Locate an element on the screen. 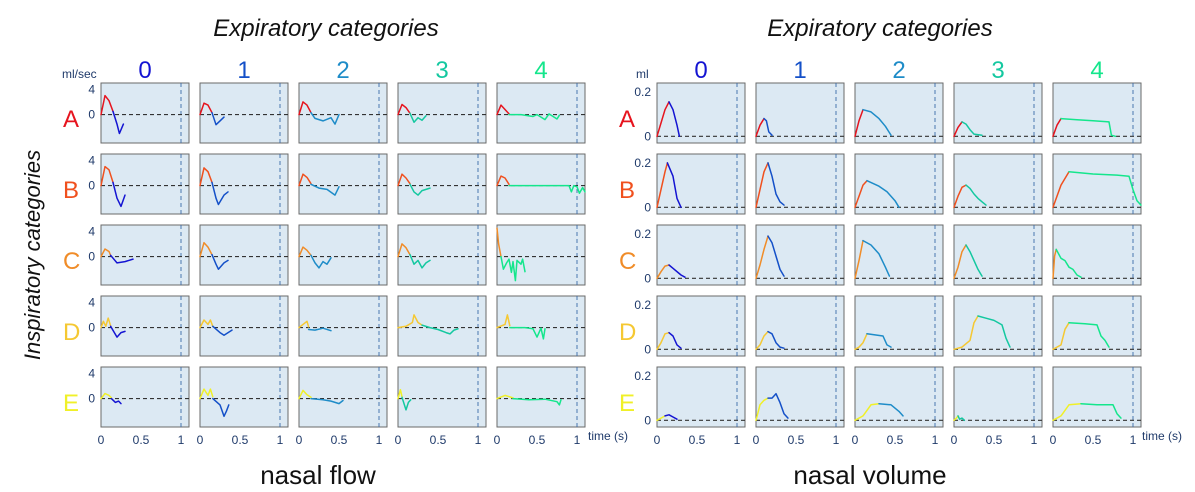 This screenshot has height=492, width=1195. flow-panel: 0 4 0 0.5 1 is located at coordinates (139, 406).